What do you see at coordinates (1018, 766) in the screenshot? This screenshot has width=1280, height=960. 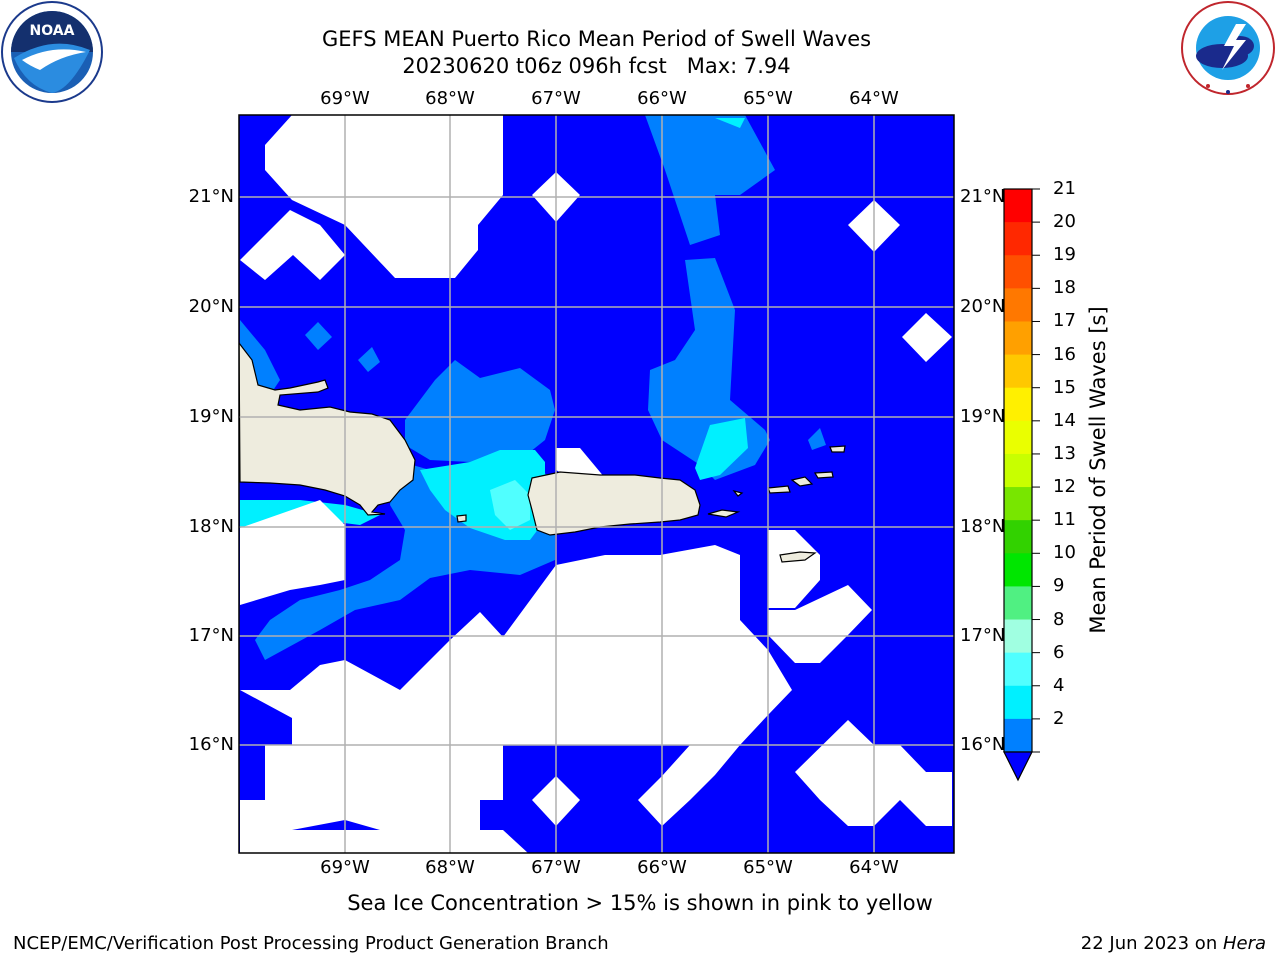 I see `colorbar-extend-arrow` at bounding box center [1018, 766].